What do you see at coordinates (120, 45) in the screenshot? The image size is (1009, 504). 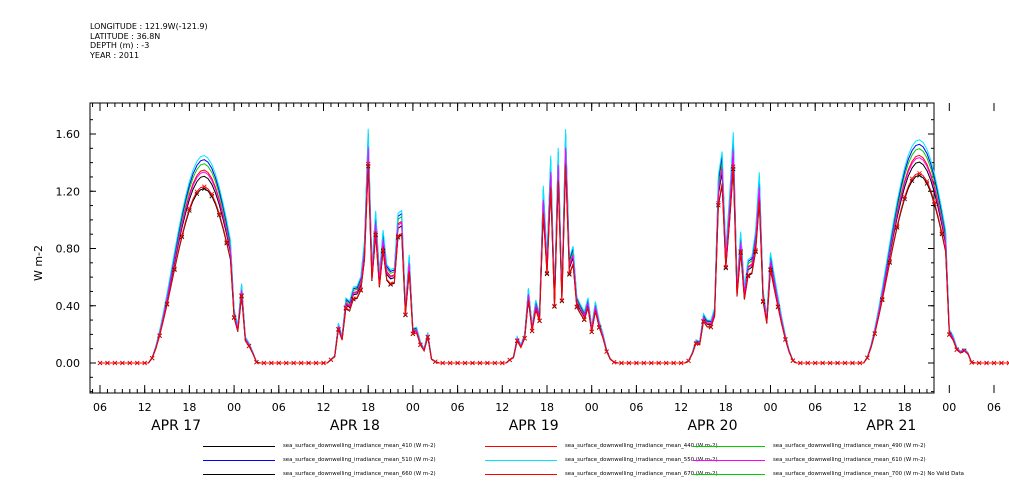 I see `depth-text: DEPTH (m) : -3` at bounding box center [120, 45].